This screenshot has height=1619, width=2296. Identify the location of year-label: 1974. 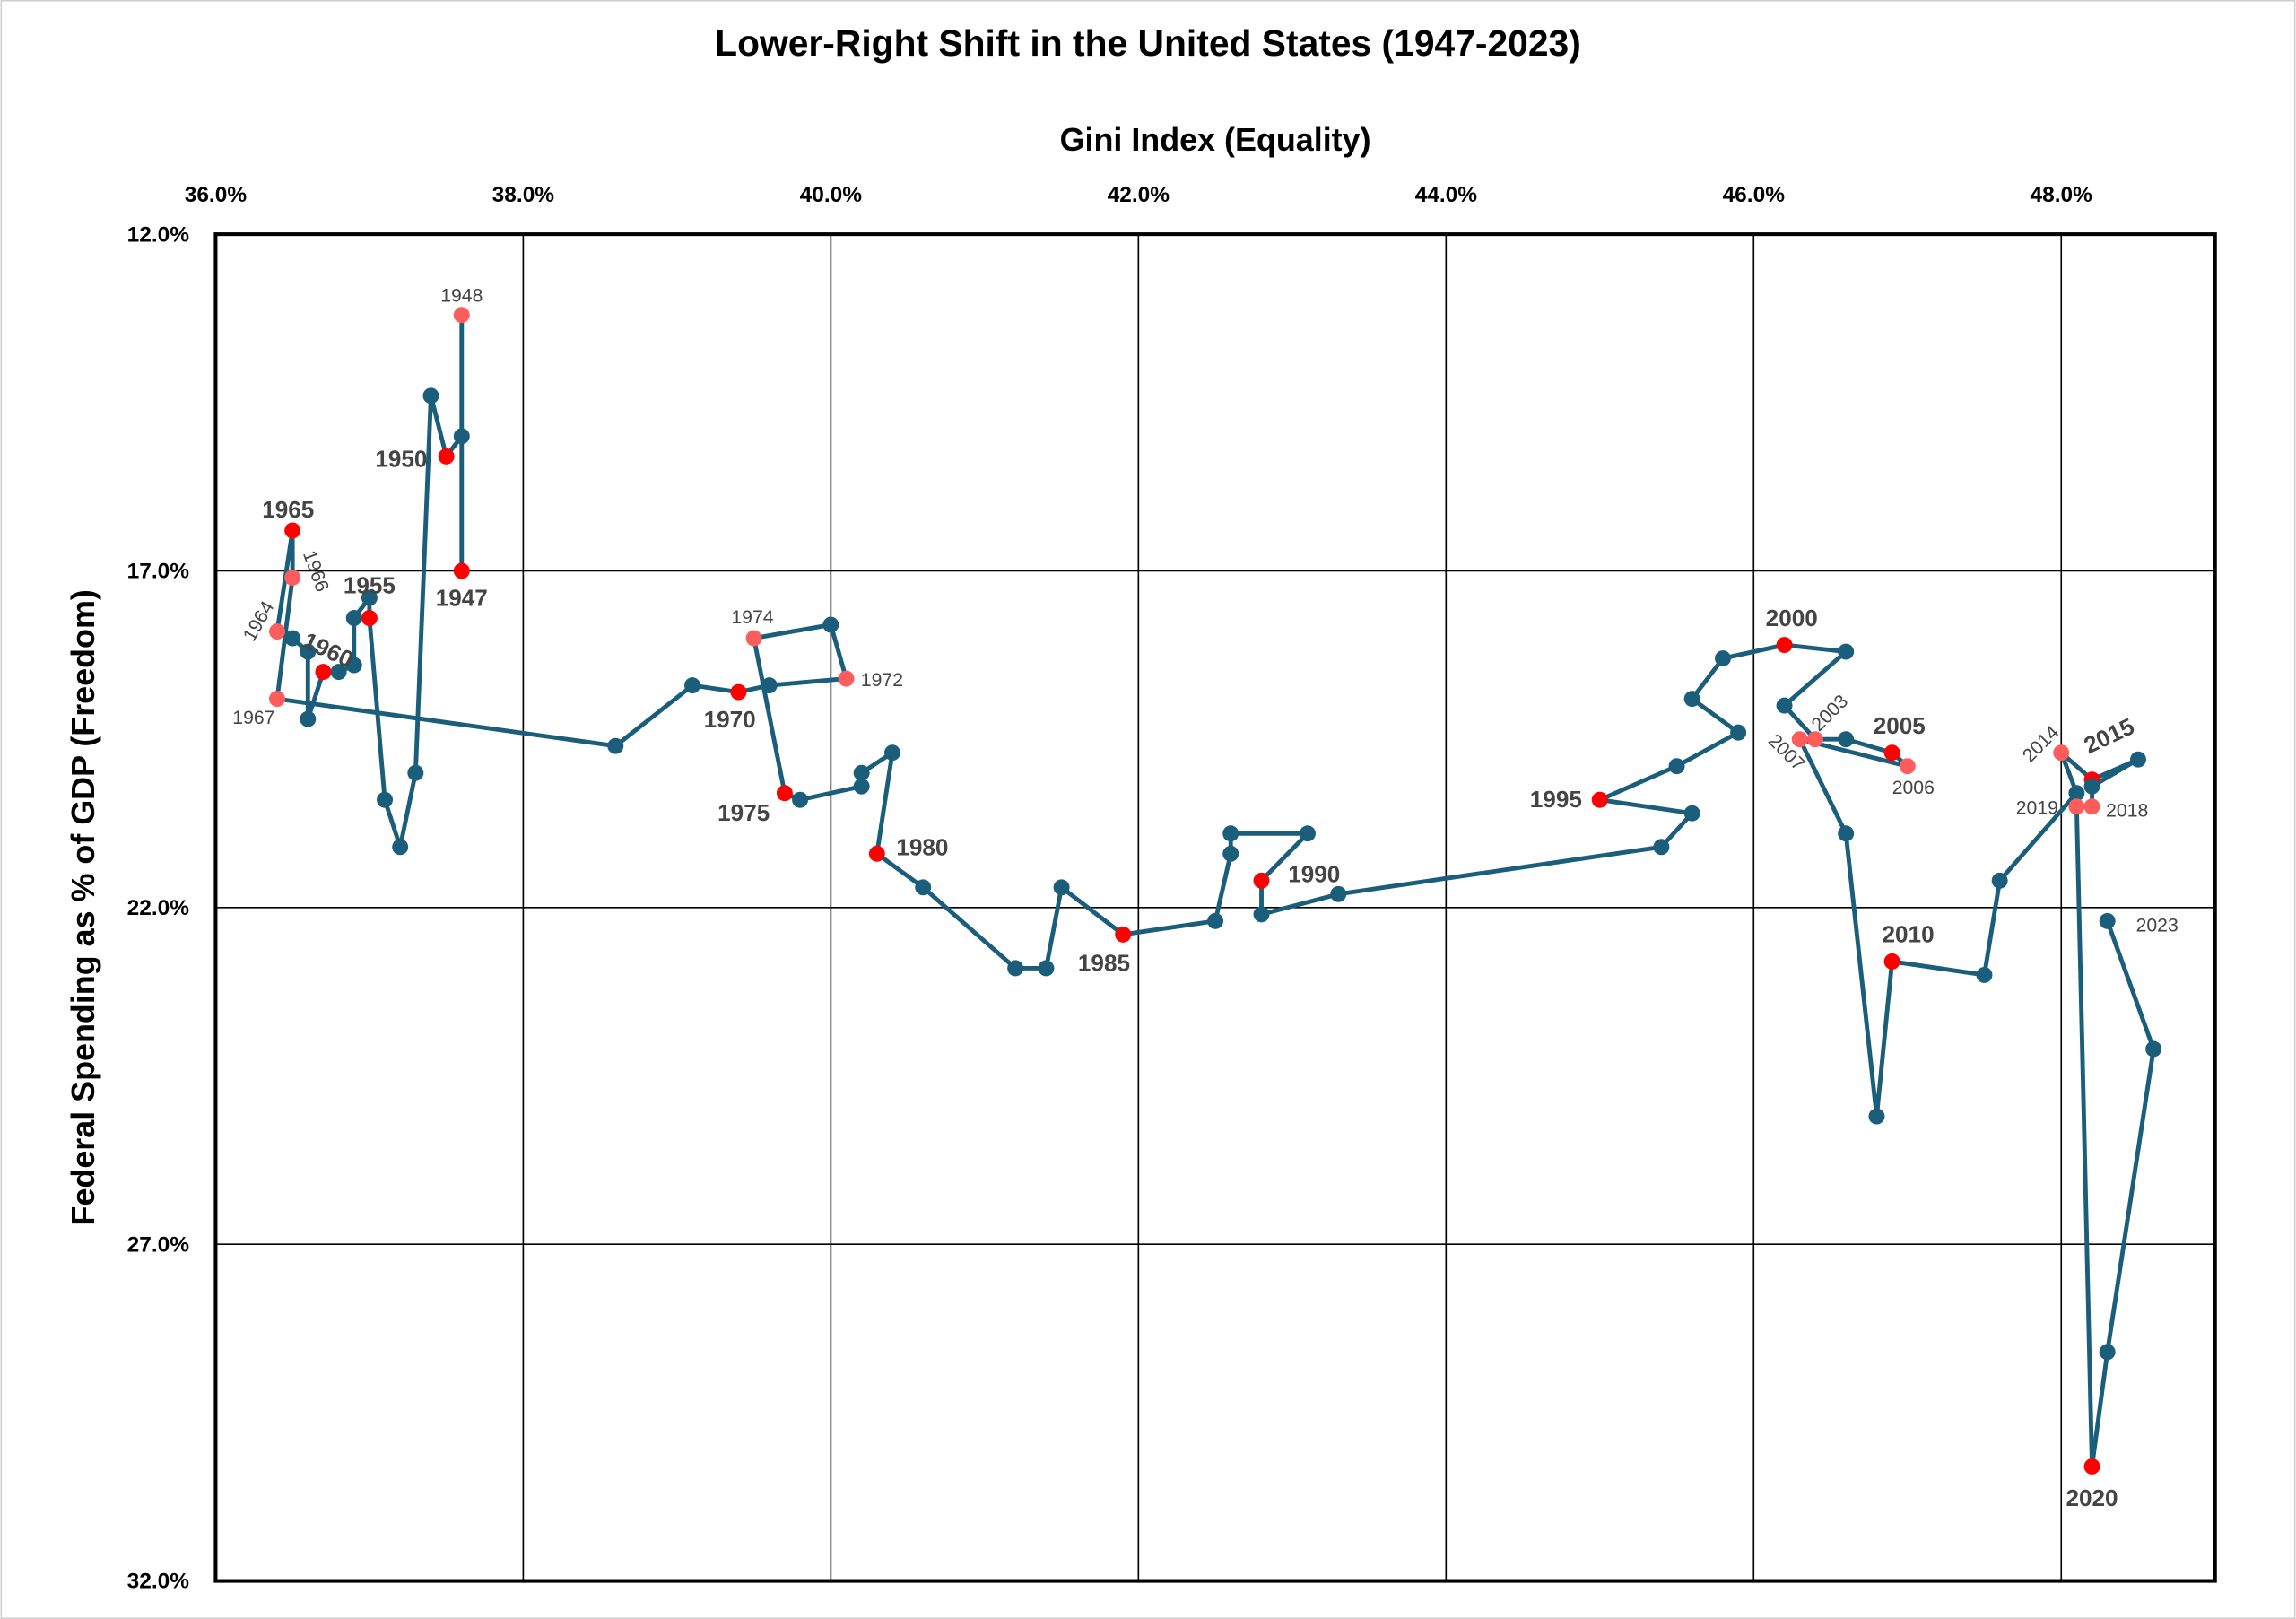
(752, 617).